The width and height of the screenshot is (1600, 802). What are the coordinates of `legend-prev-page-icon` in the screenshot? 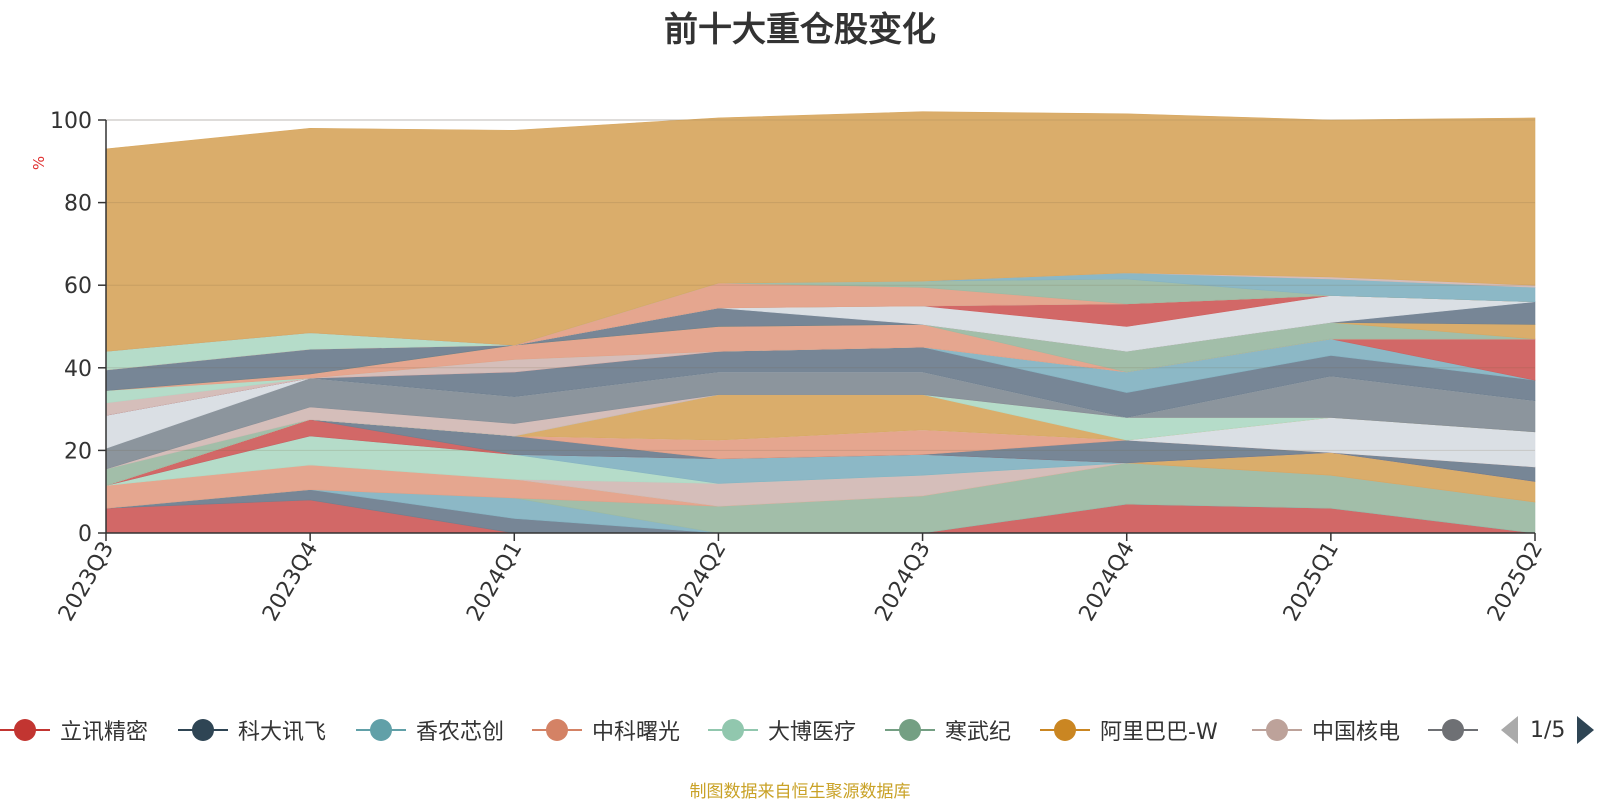 It's located at (1510, 730).